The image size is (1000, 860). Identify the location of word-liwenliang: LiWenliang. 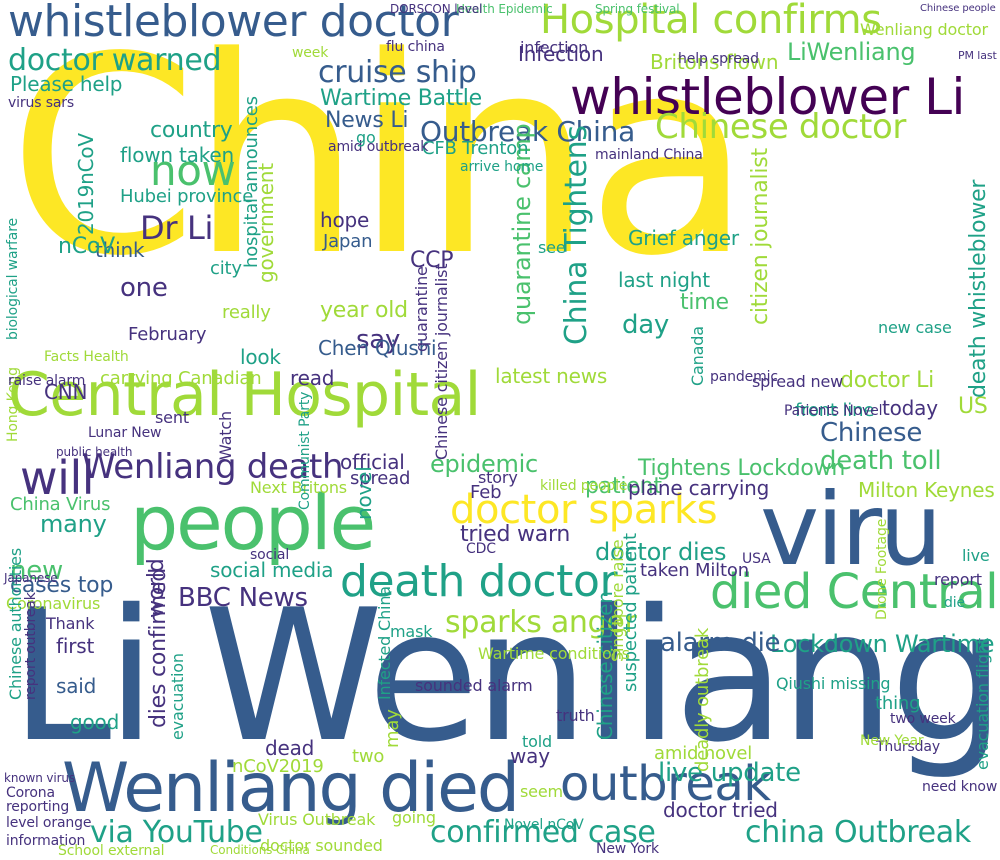
(851, 52).